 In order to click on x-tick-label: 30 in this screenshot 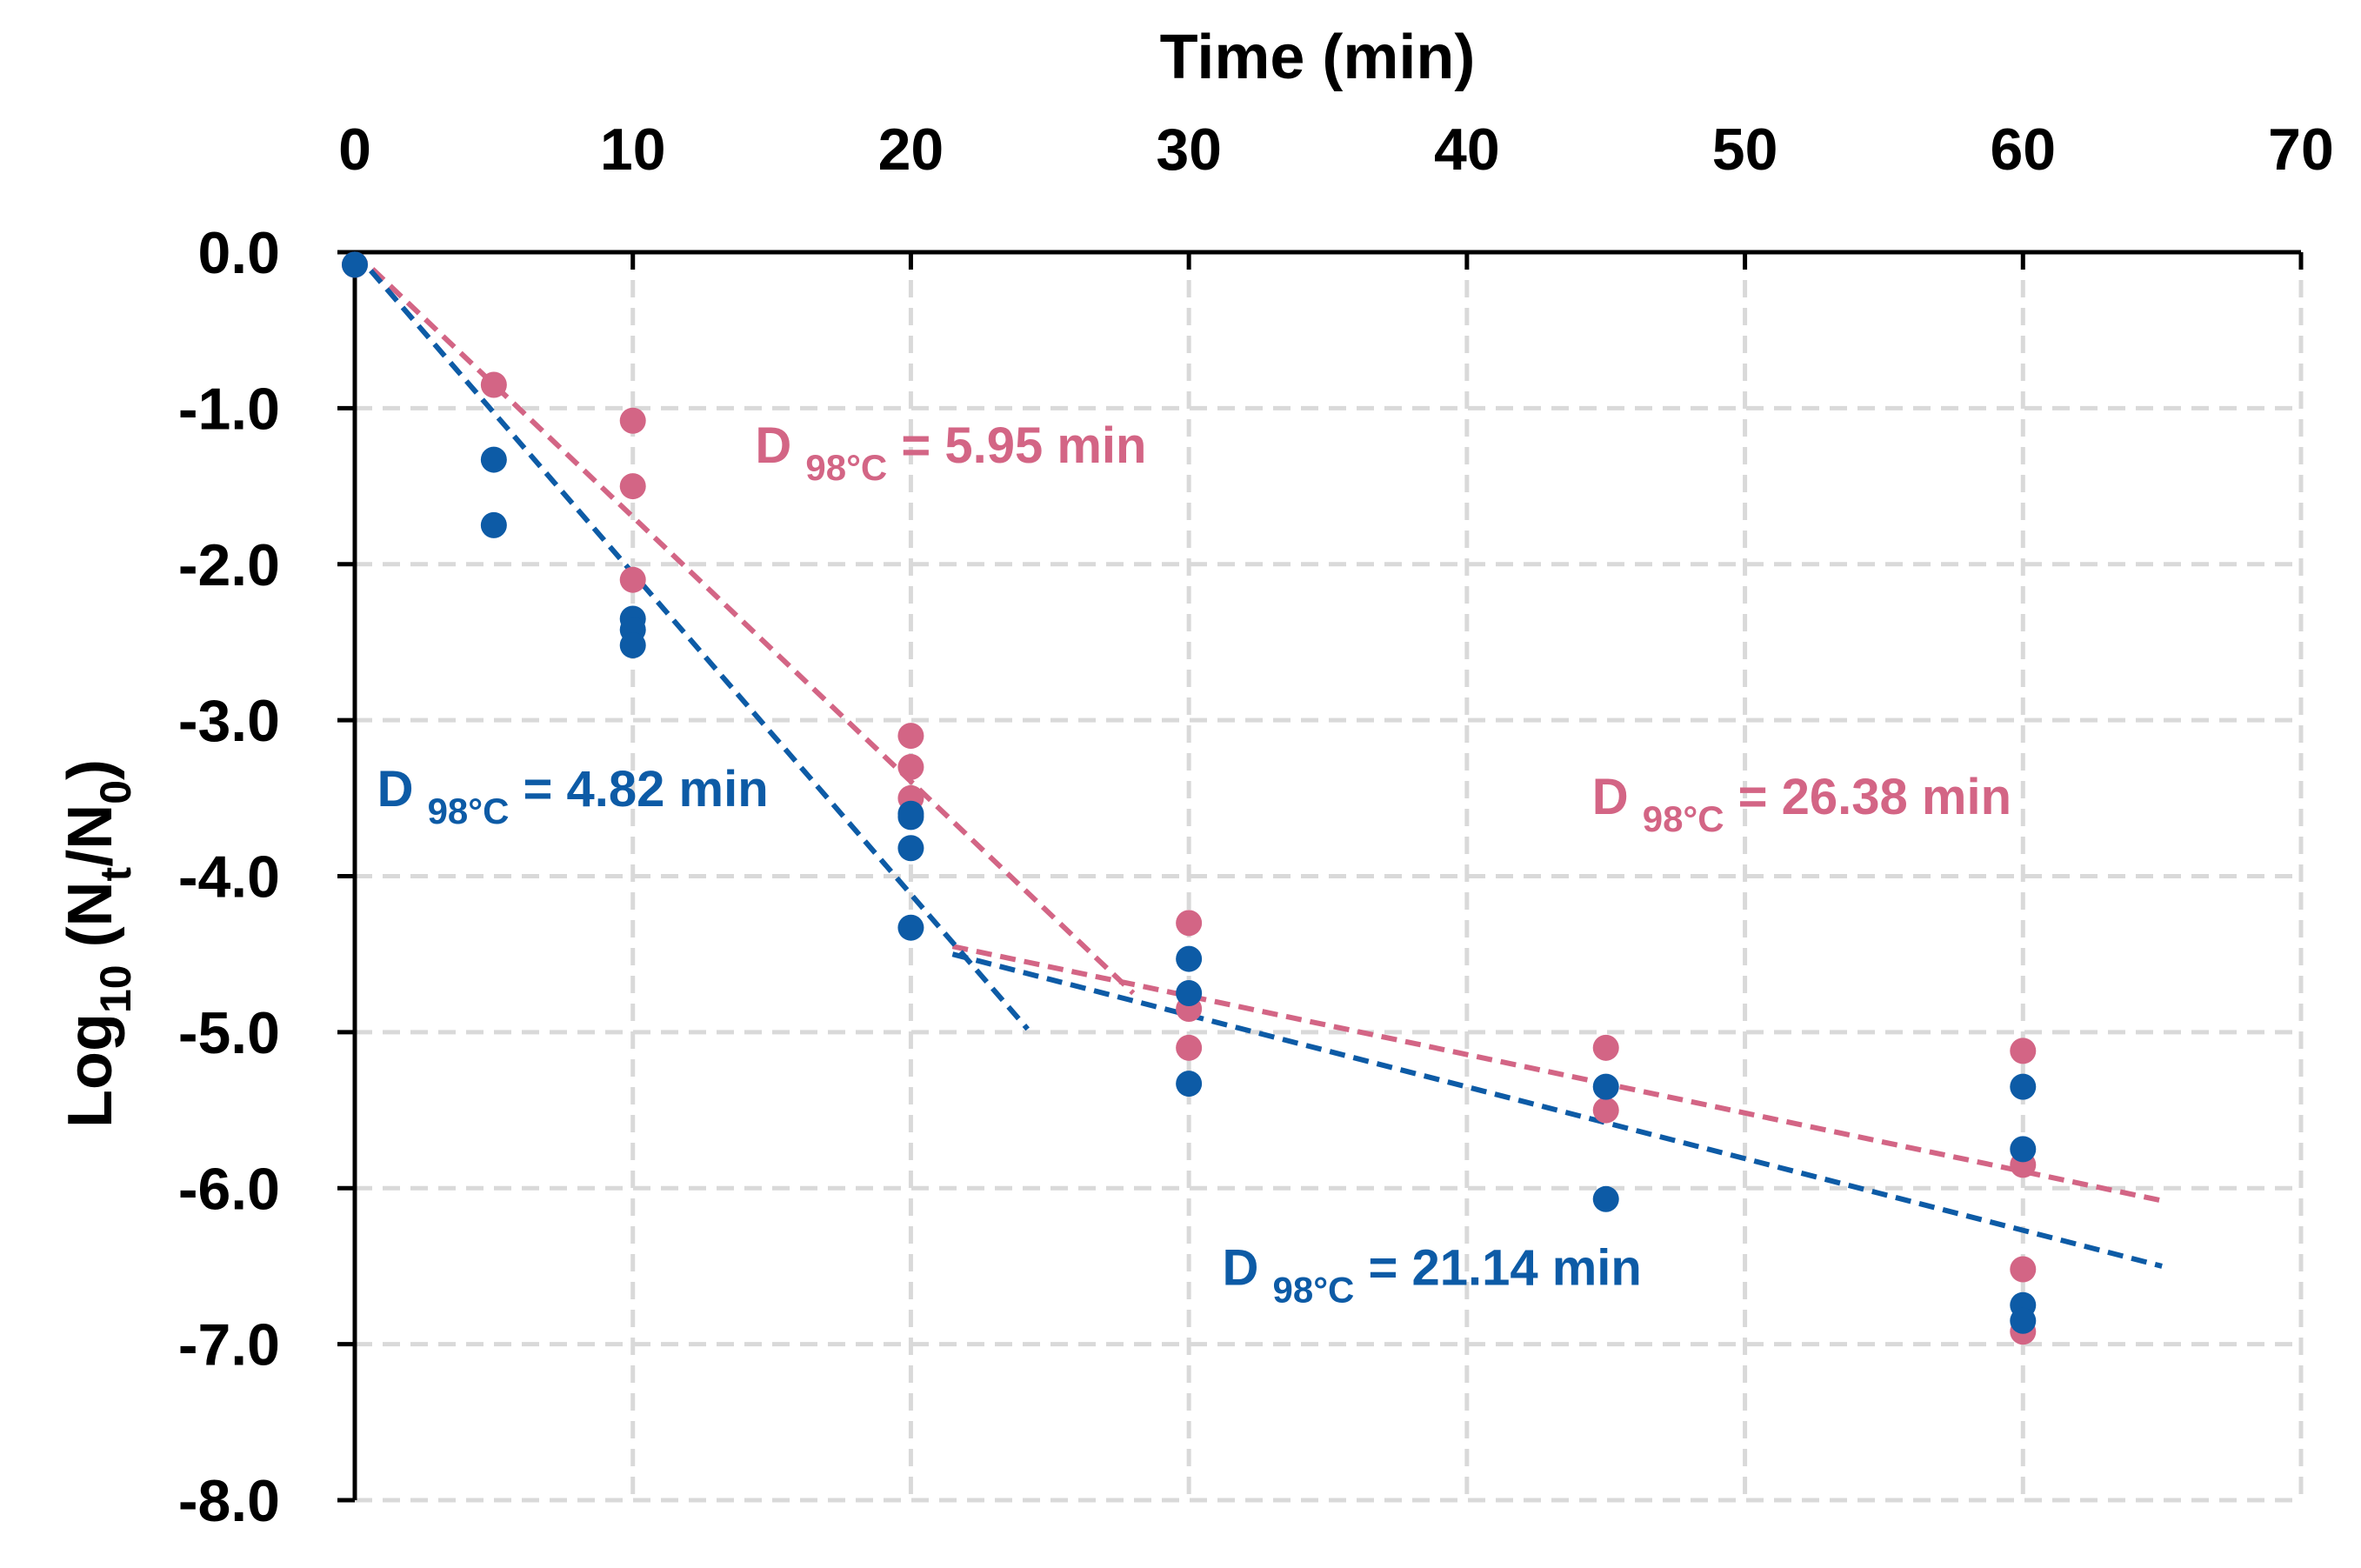, I will do `click(1189, 150)`.